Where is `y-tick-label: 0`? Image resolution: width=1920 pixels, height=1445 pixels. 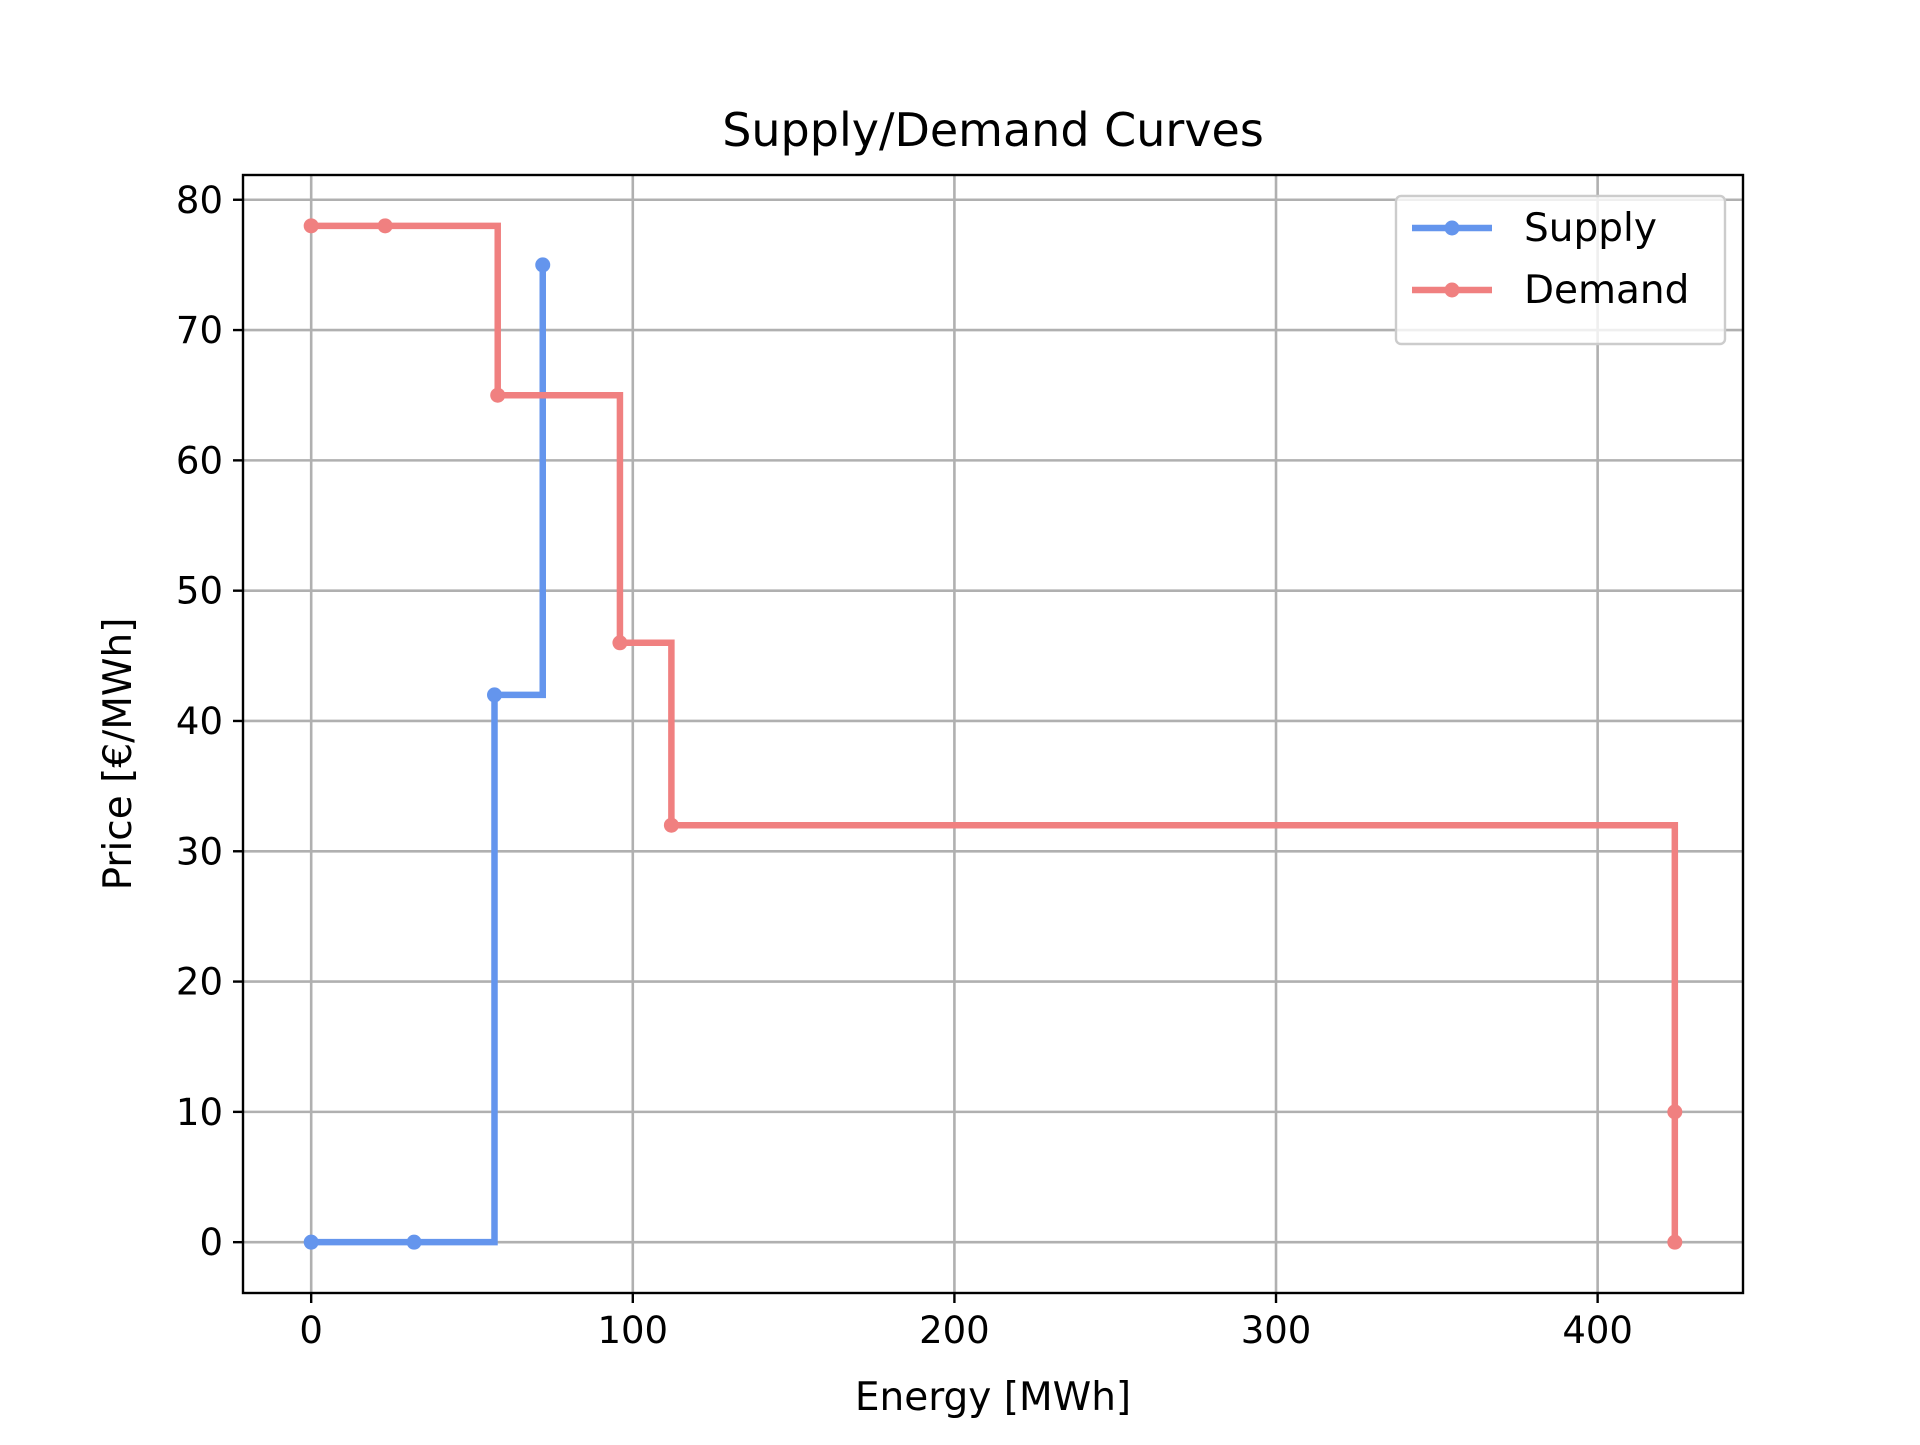 y-tick-label: 0 is located at coordinates (211, 1242).